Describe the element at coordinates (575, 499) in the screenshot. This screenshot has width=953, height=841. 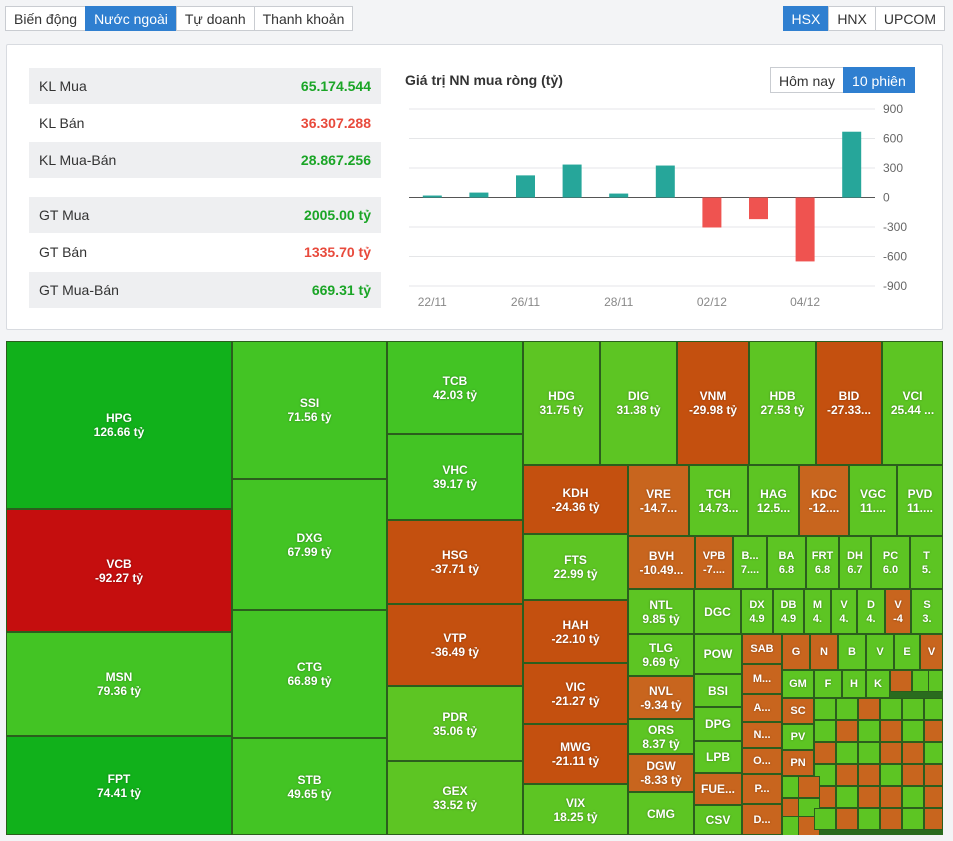
I see `treemap-cell-kdh: KDH -24.36 tỷ` at that location.